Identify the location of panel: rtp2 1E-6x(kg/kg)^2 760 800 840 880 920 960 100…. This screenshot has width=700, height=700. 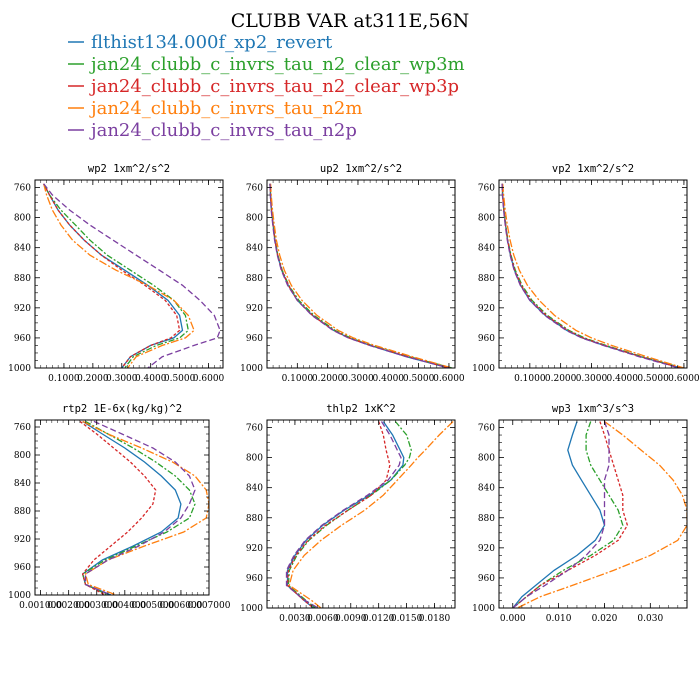
(119, 507).